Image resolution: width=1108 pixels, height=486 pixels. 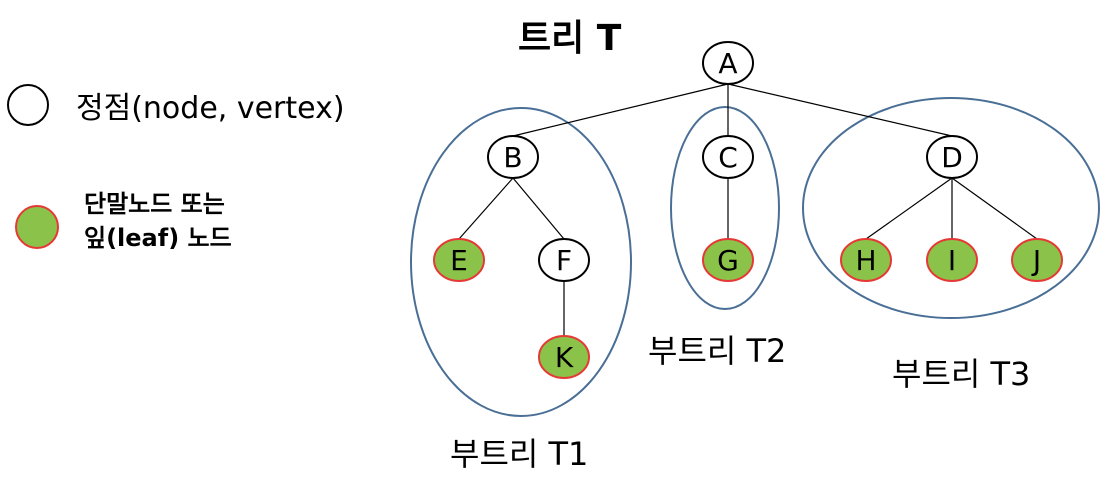 I want to click on node-e, so click(x=459, y=260).